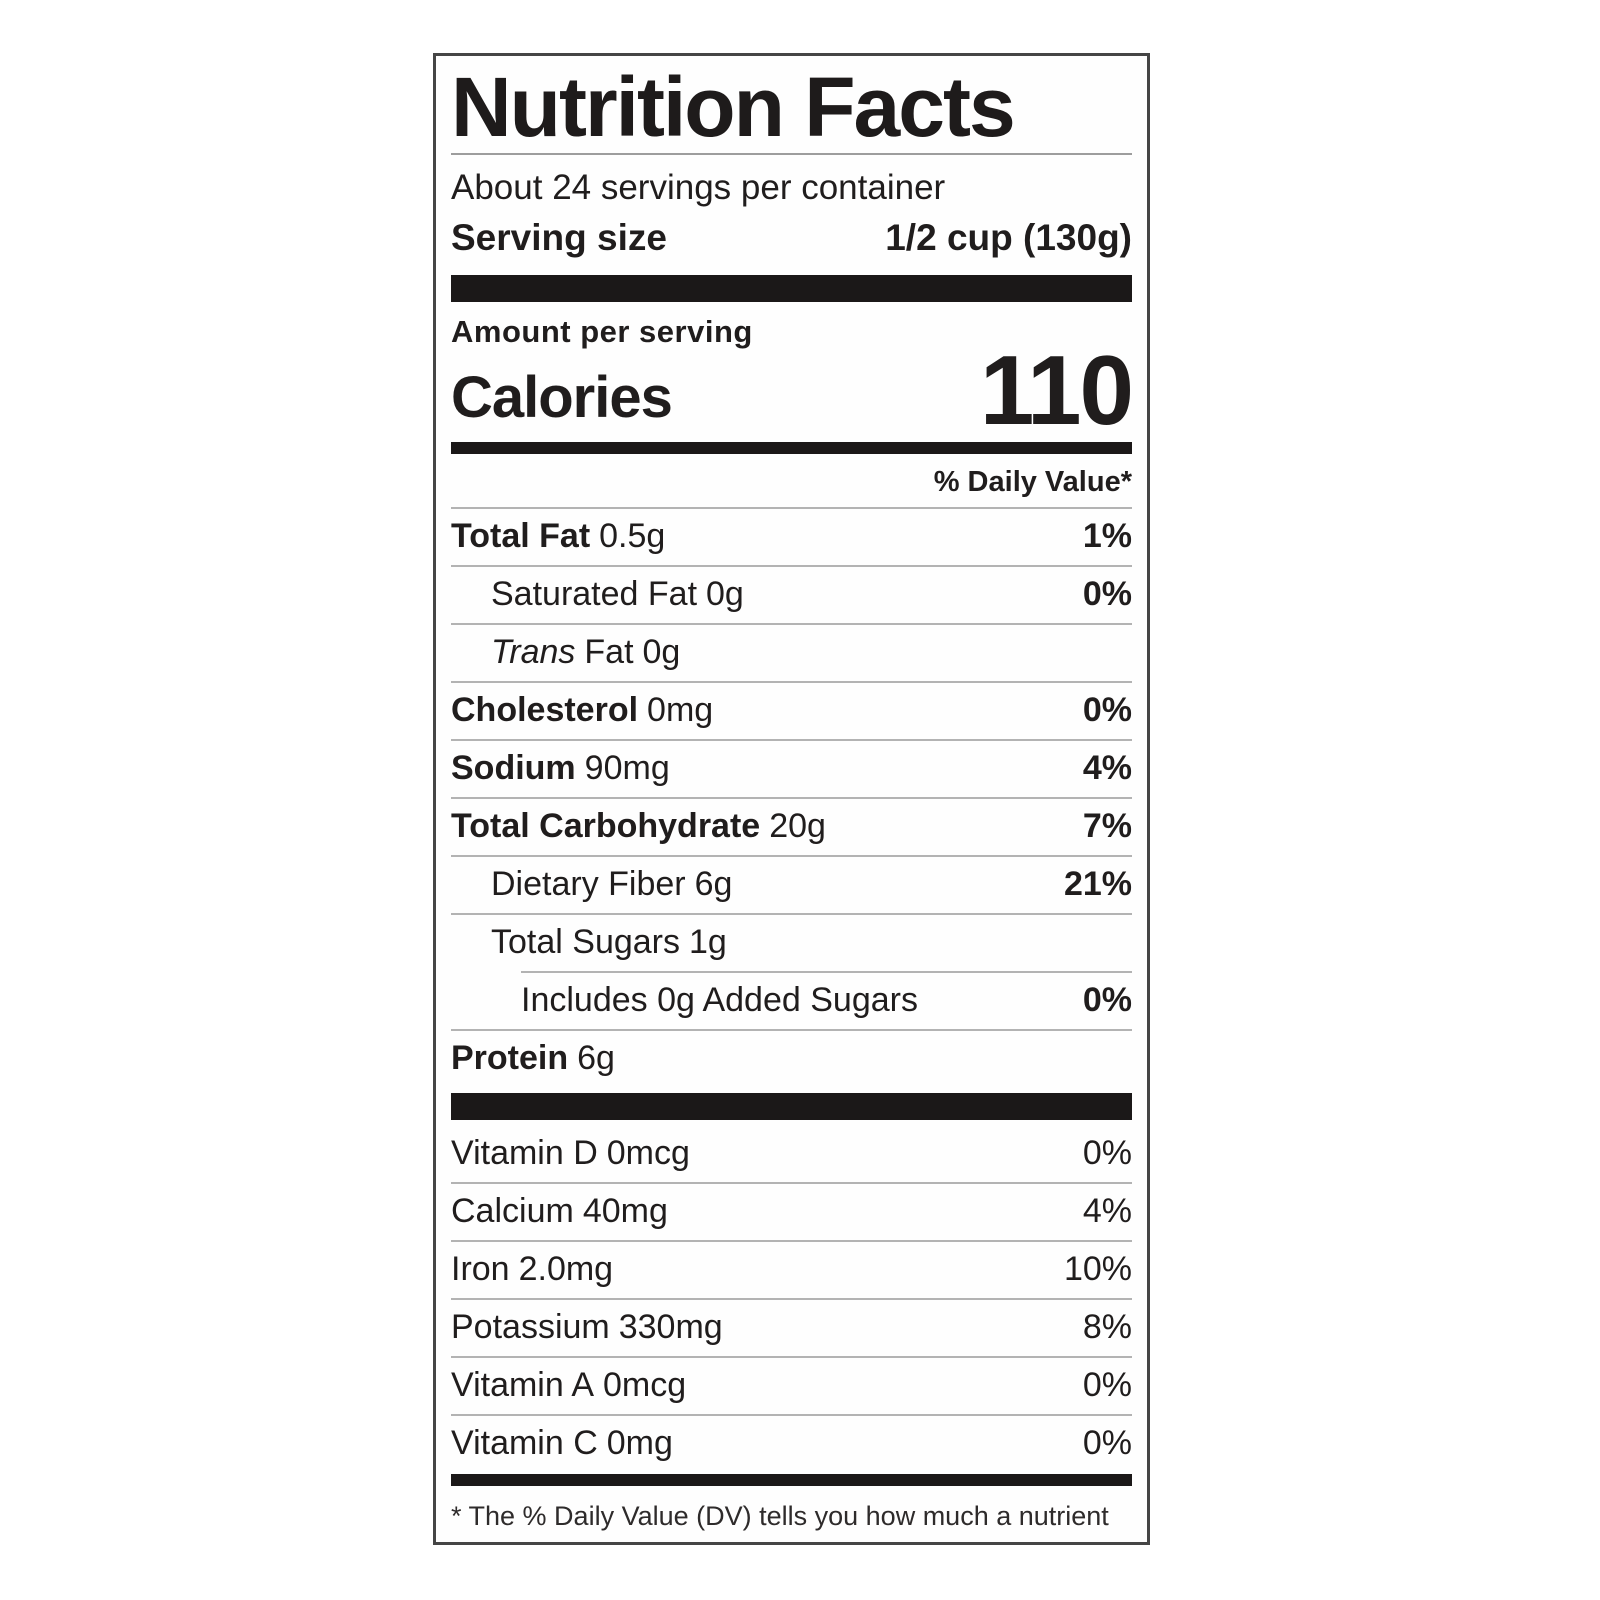 The image size is (1600, 1600). What do you see at coordinates (791, 240) in the screenshot?
I see `serving-size-row: Serving size 1/2 cup (130g)` at bounding box center [791, 240].